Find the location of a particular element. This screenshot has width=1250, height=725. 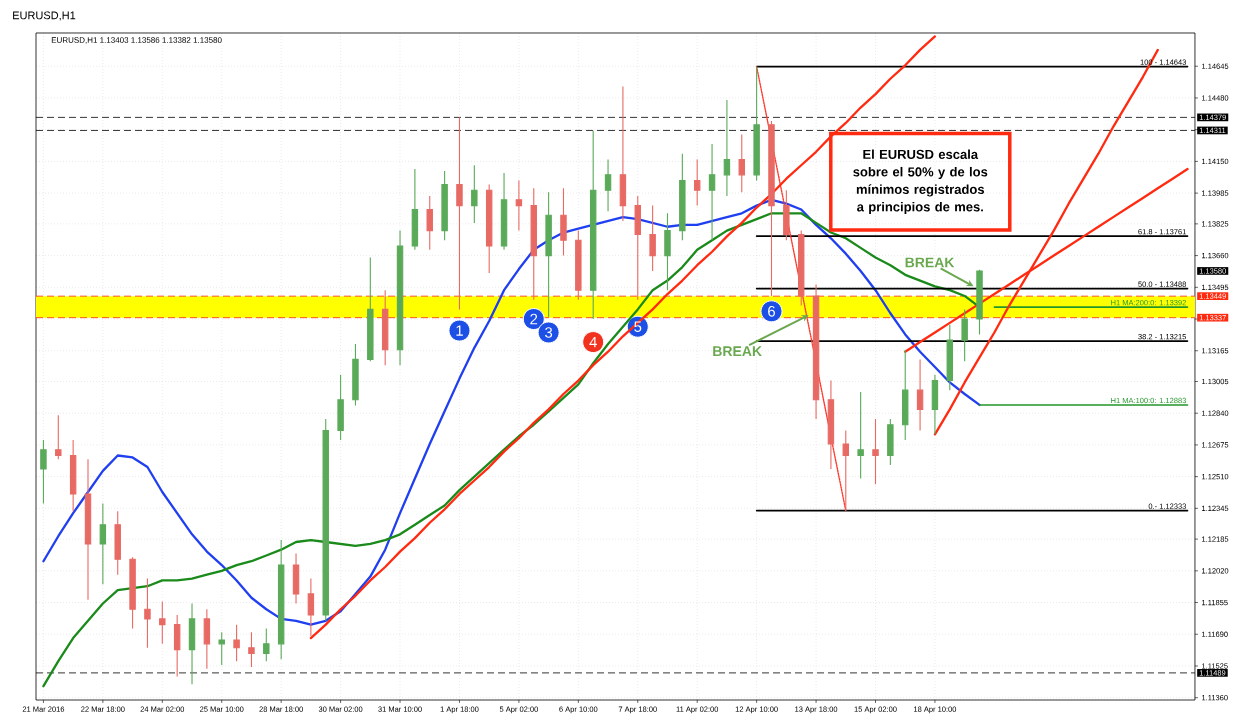

series-label: 4 is located at coordinates (593, 342).